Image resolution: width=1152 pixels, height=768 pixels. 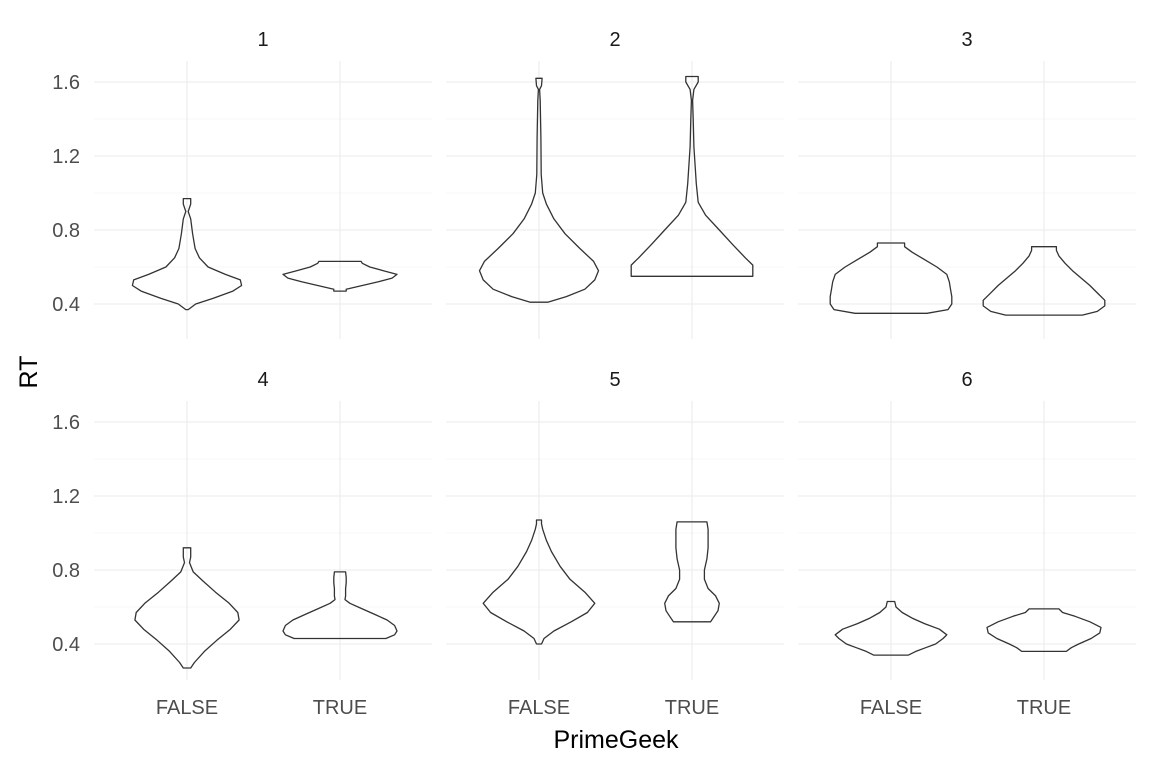 What do you see at coordinates (242, 184) in the screenshot?
I see `facet-panel-1: 1 0.4 0.8 1.2 1.6` at bounding box center [242, 184].